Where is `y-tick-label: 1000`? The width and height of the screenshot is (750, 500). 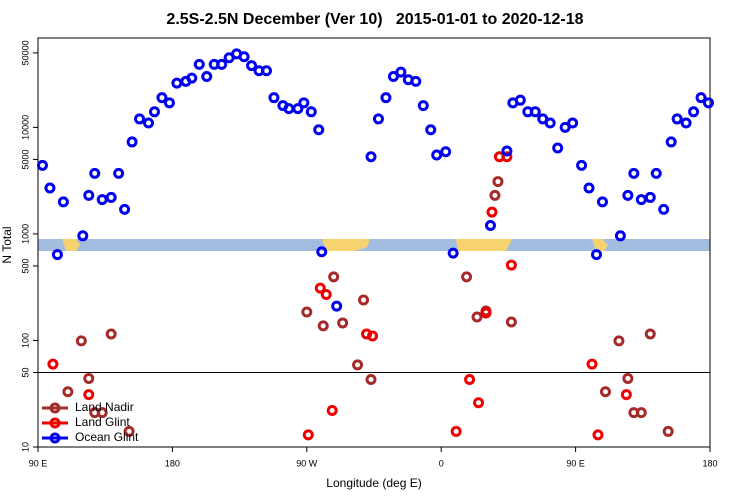 y-tick-label: 1000 is located at coordinates (25, 234).